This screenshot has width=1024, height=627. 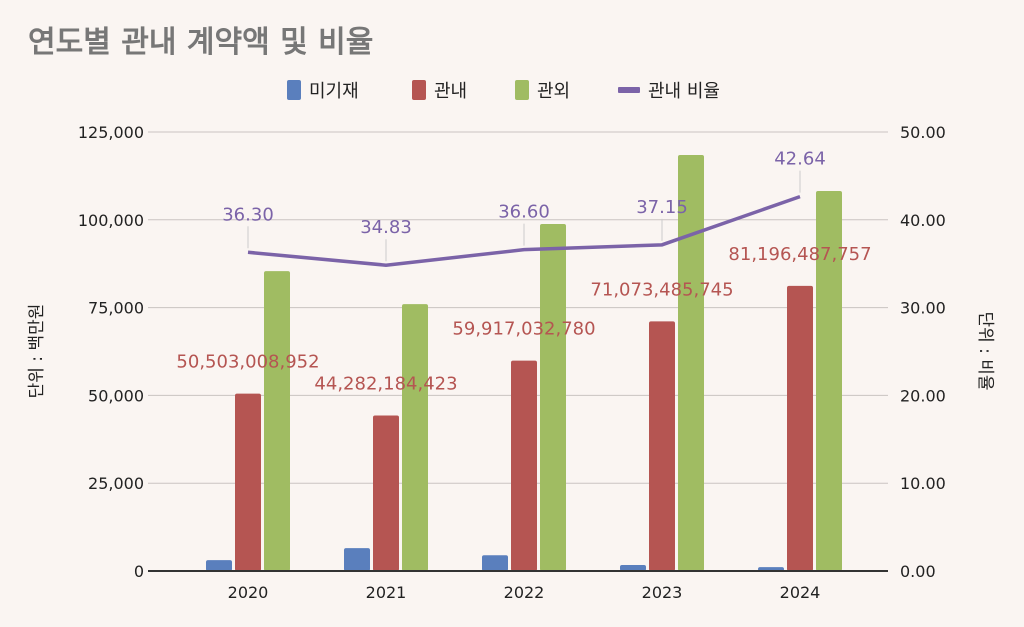 I want to click on y2-tick-label: 0.00, so click(x=918, y=571).